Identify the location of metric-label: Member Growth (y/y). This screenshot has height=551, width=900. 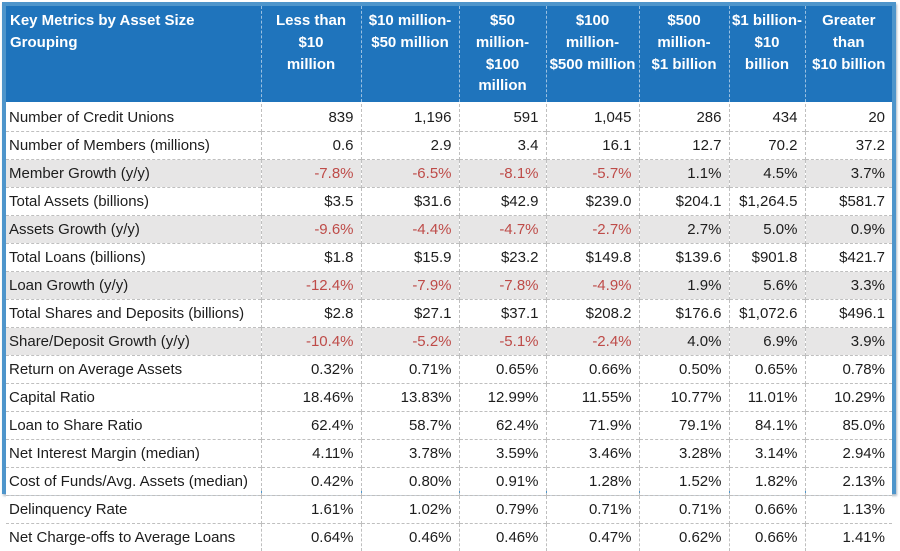
(133, 174).